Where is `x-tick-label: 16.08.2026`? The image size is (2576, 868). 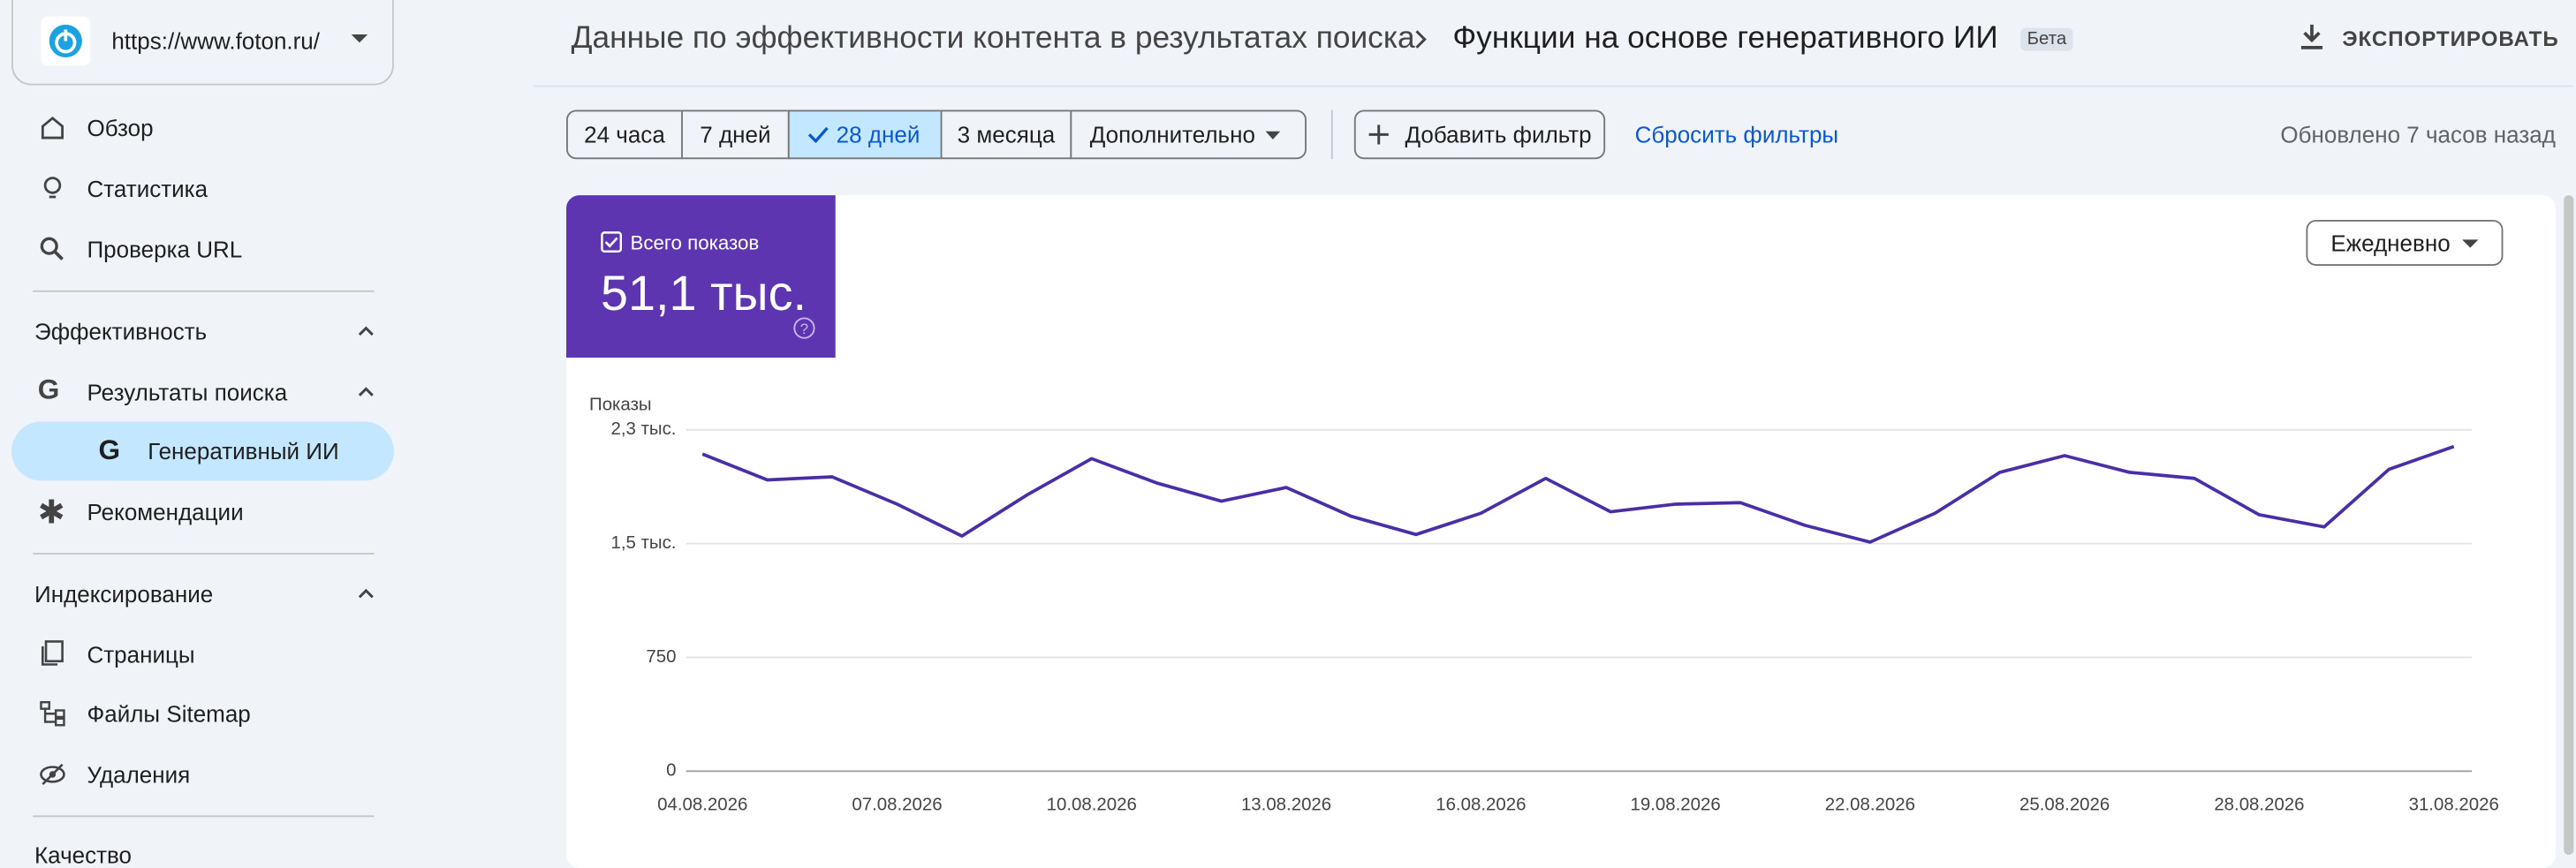 x-tick-label: 16.08.2026 is located at coordinates (1481, 806).